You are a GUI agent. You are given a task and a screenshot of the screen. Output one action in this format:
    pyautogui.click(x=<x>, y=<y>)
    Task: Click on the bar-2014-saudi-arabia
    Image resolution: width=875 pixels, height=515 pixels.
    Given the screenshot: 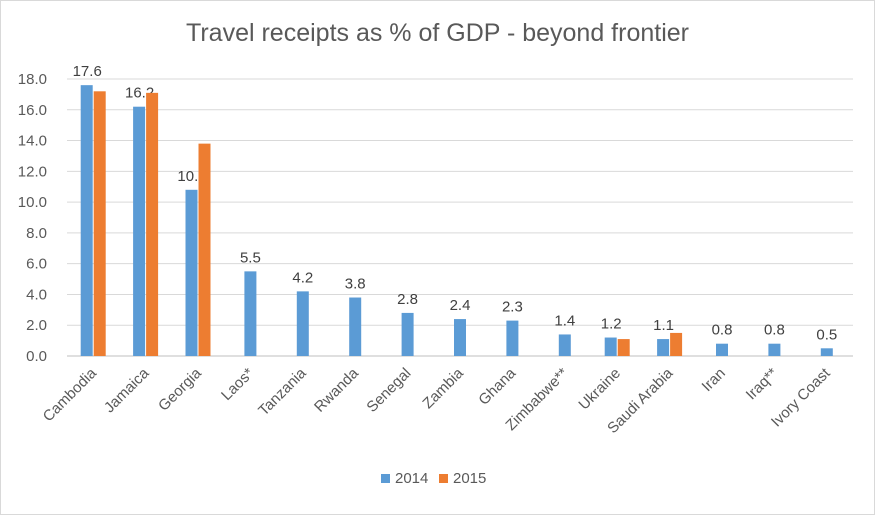 What is the action you would take?
    pyautogui.click(x=663, y=347)
    